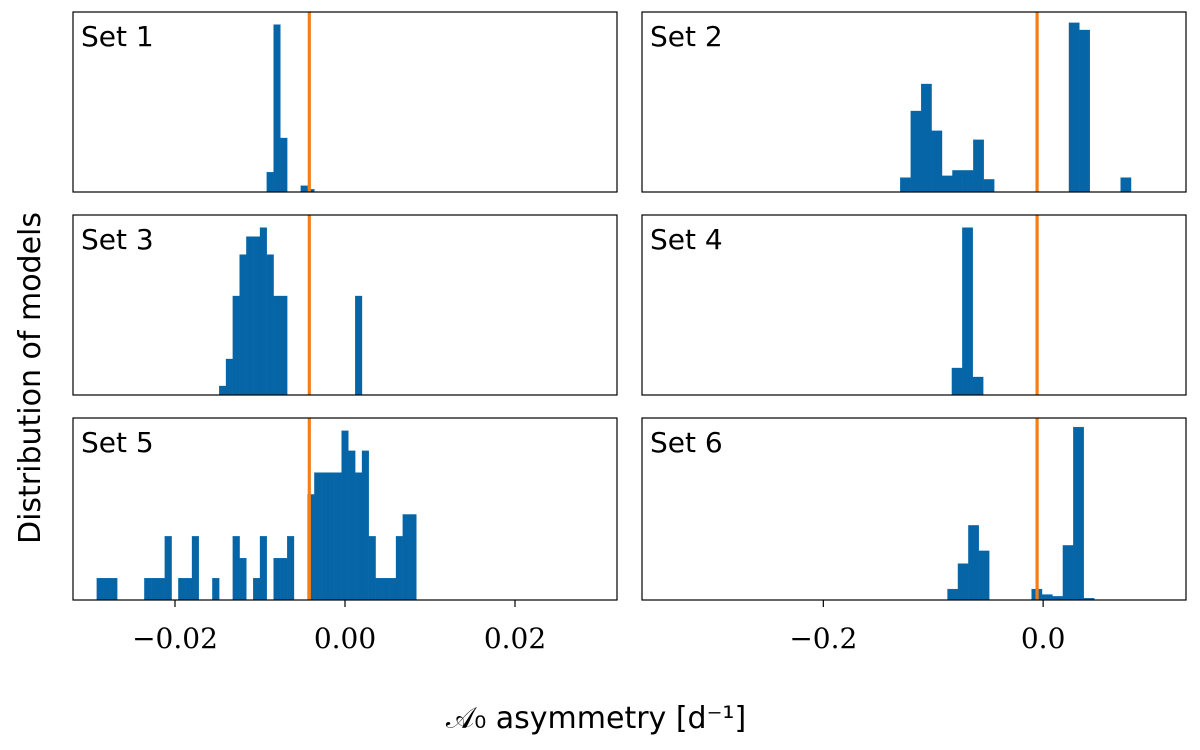  I want to click on panel-3: Set 3, so click(345, 305).